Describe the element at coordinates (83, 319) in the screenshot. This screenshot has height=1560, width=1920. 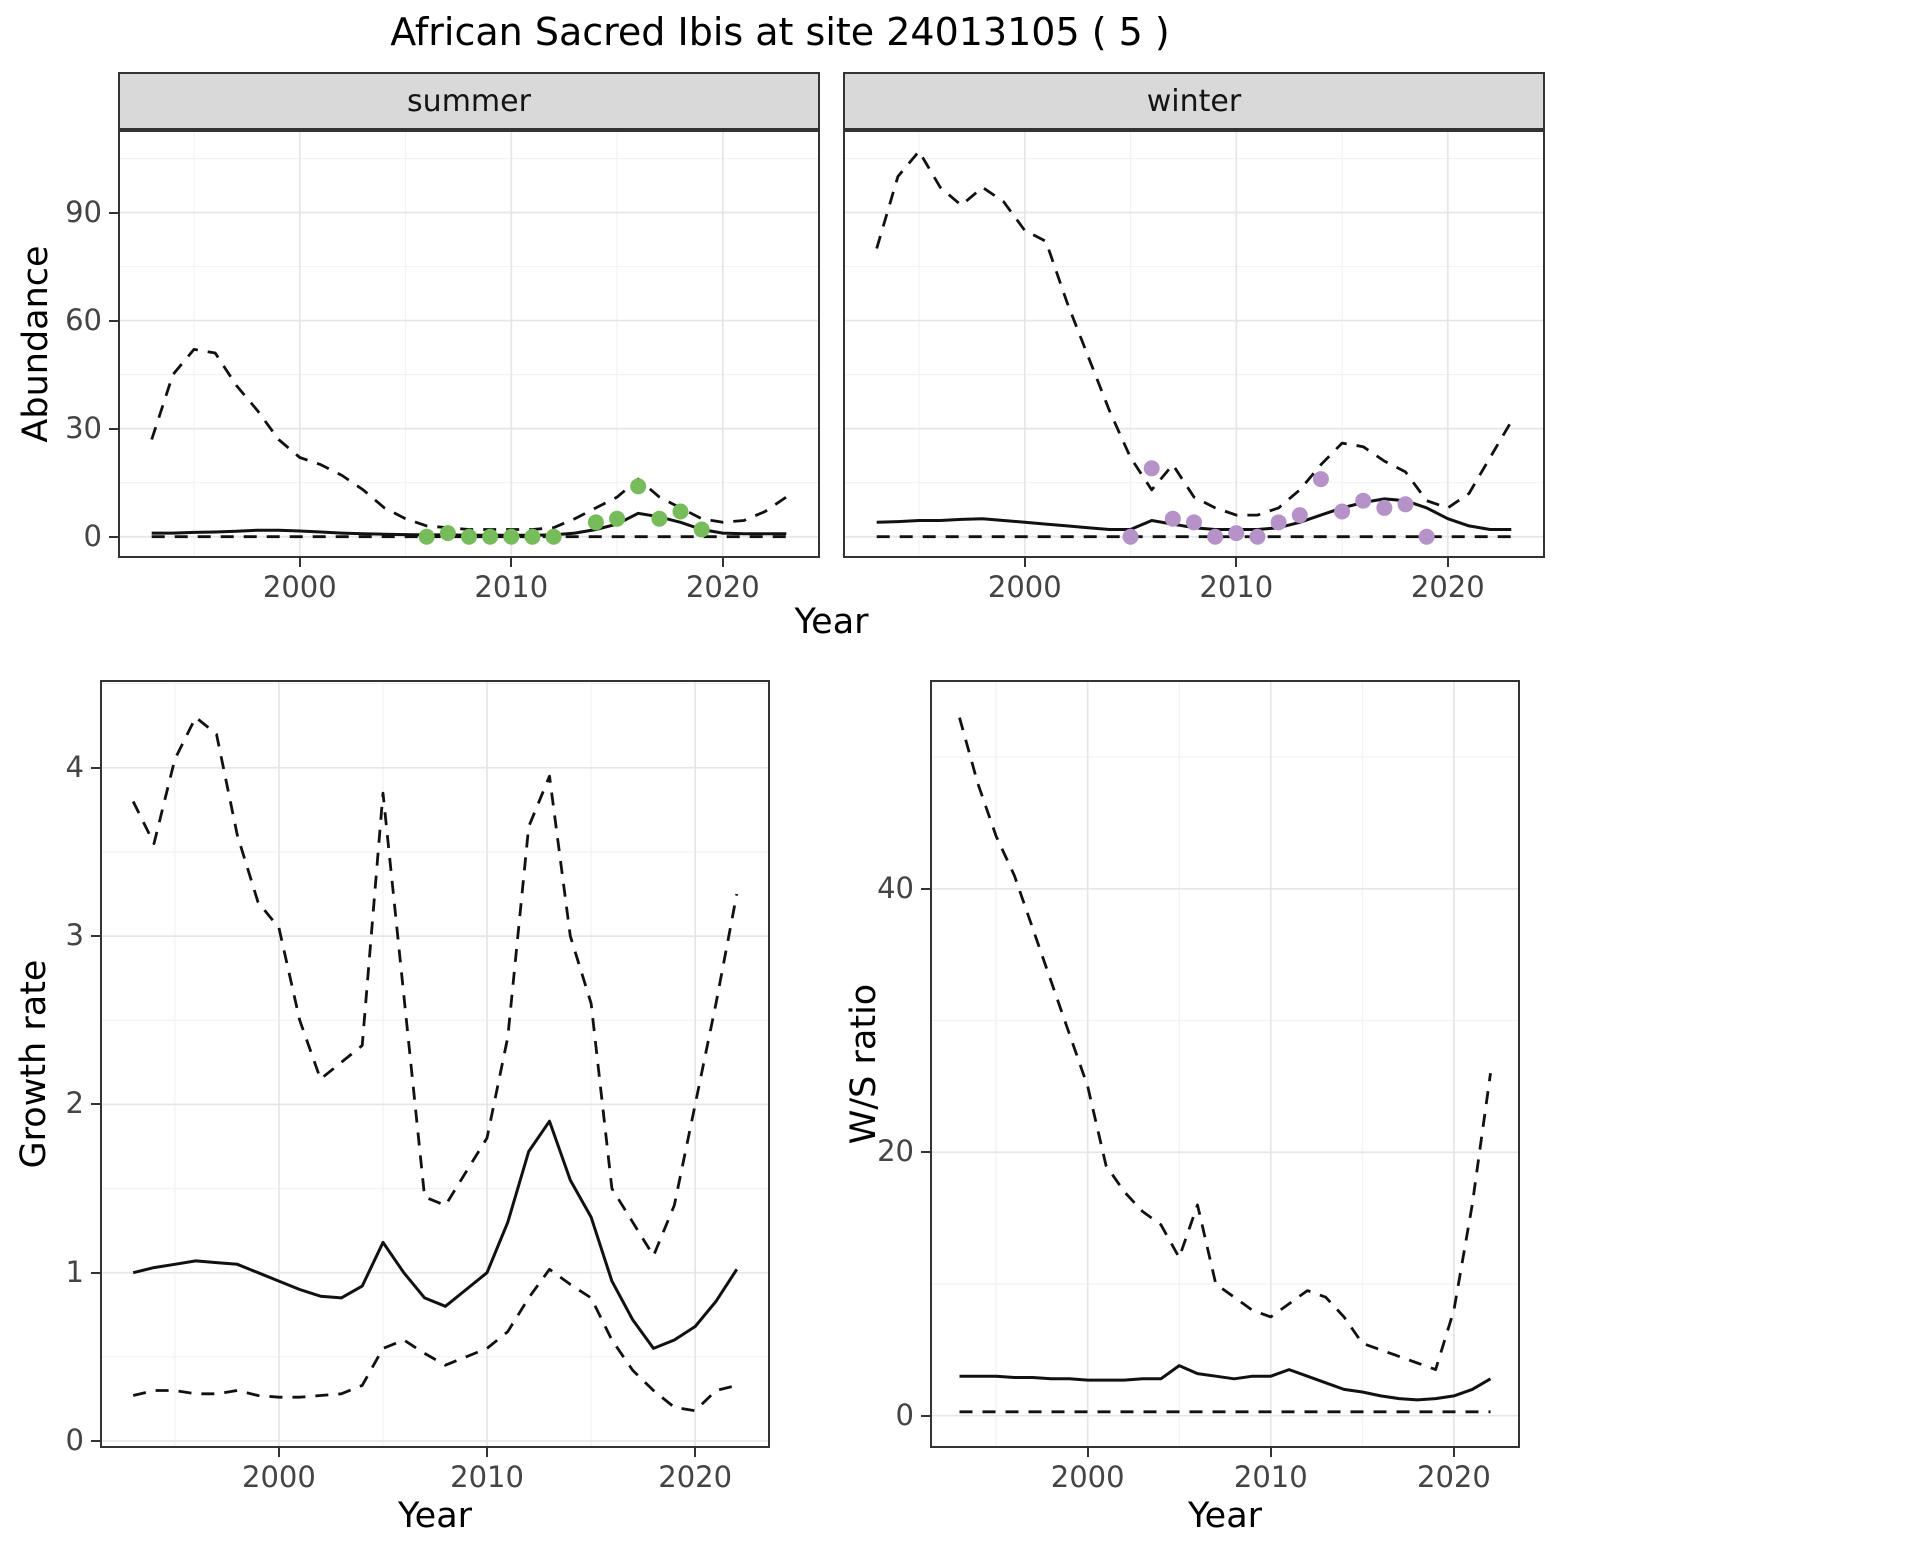
I see `y-tick-label: 60` at that location.